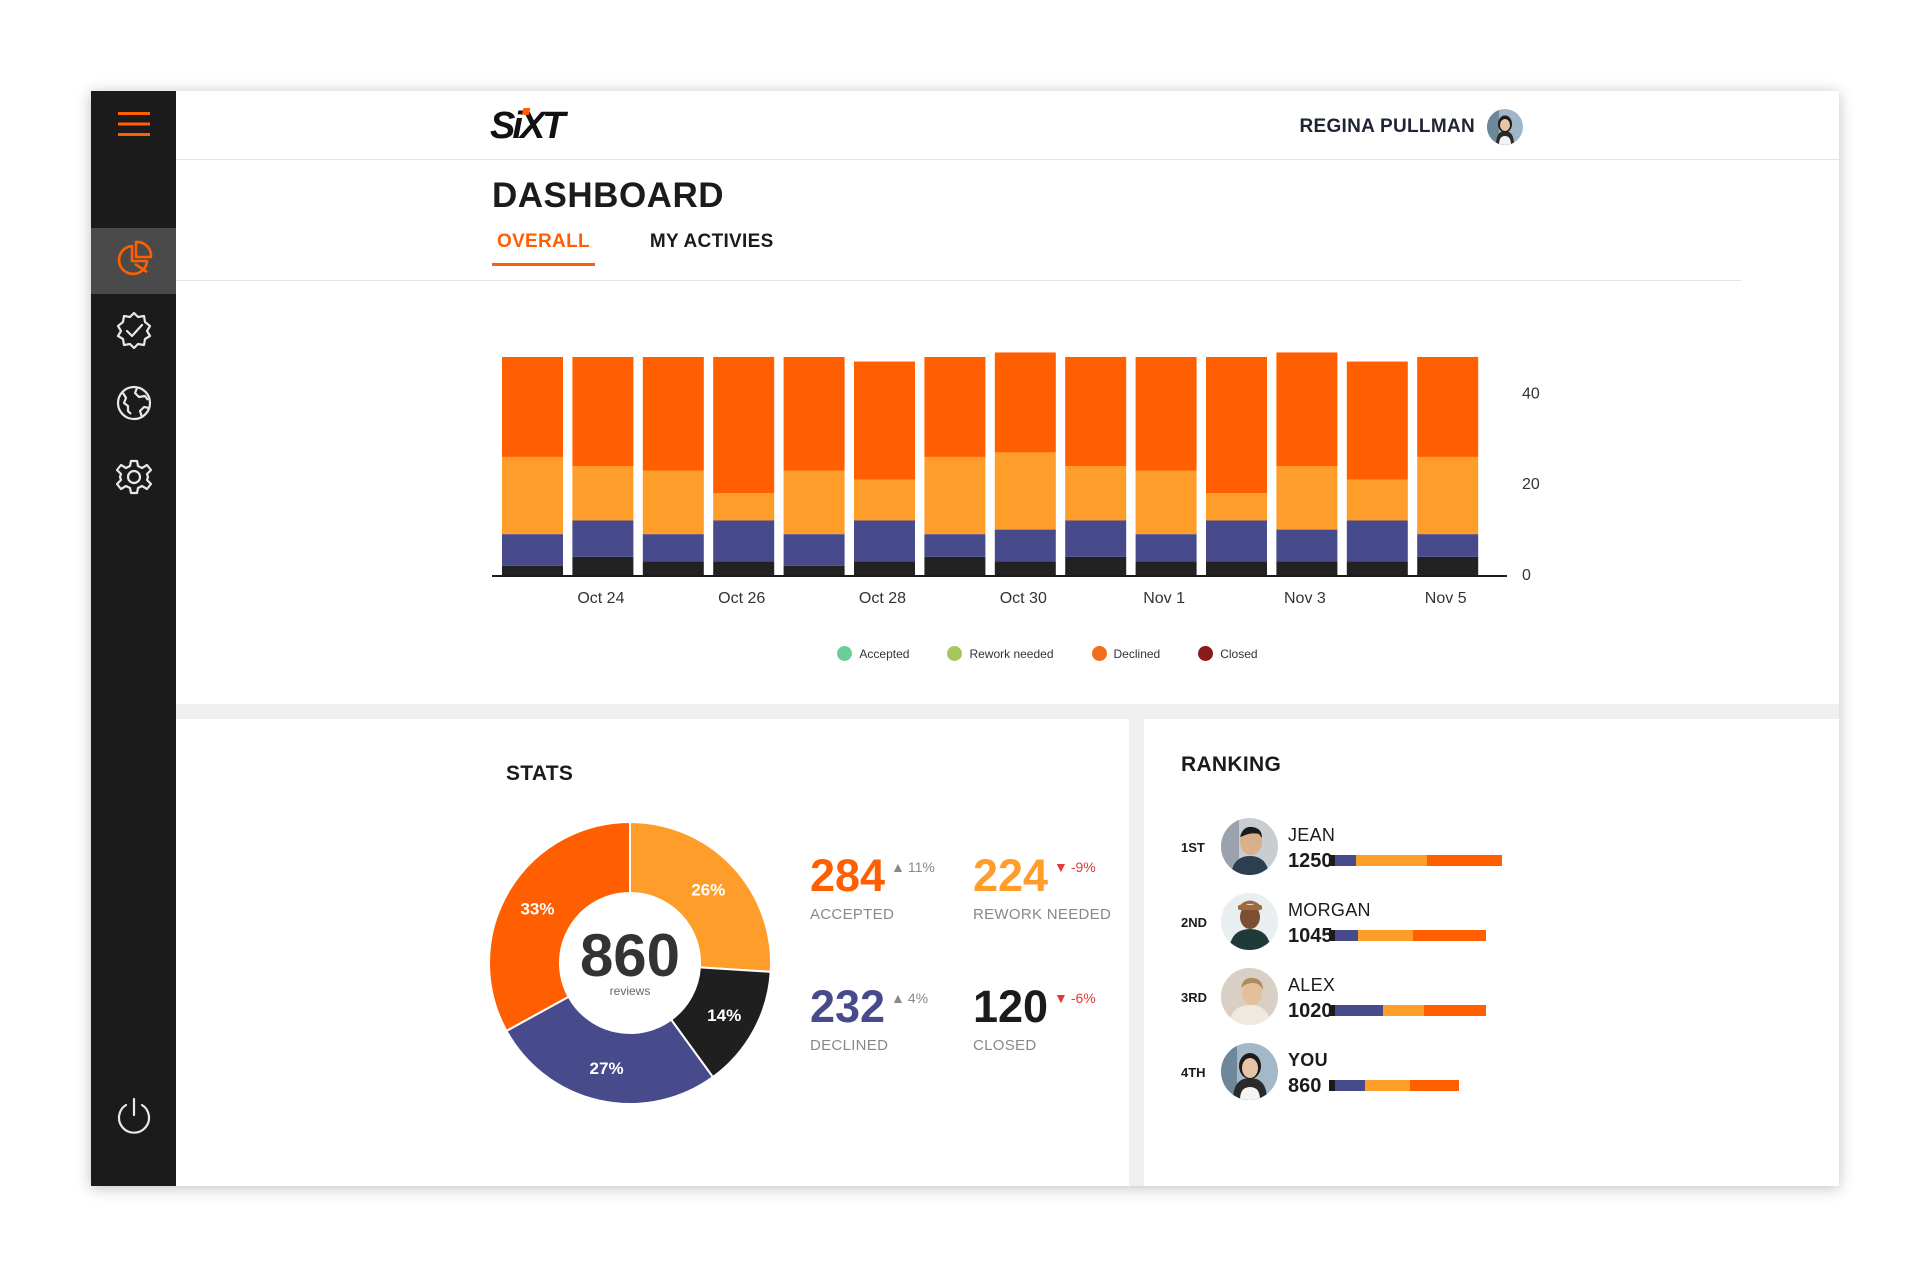  Describe the element at coordinates (630, 955) in the screenshot. I see `total-reviews-value: 860` at that location.